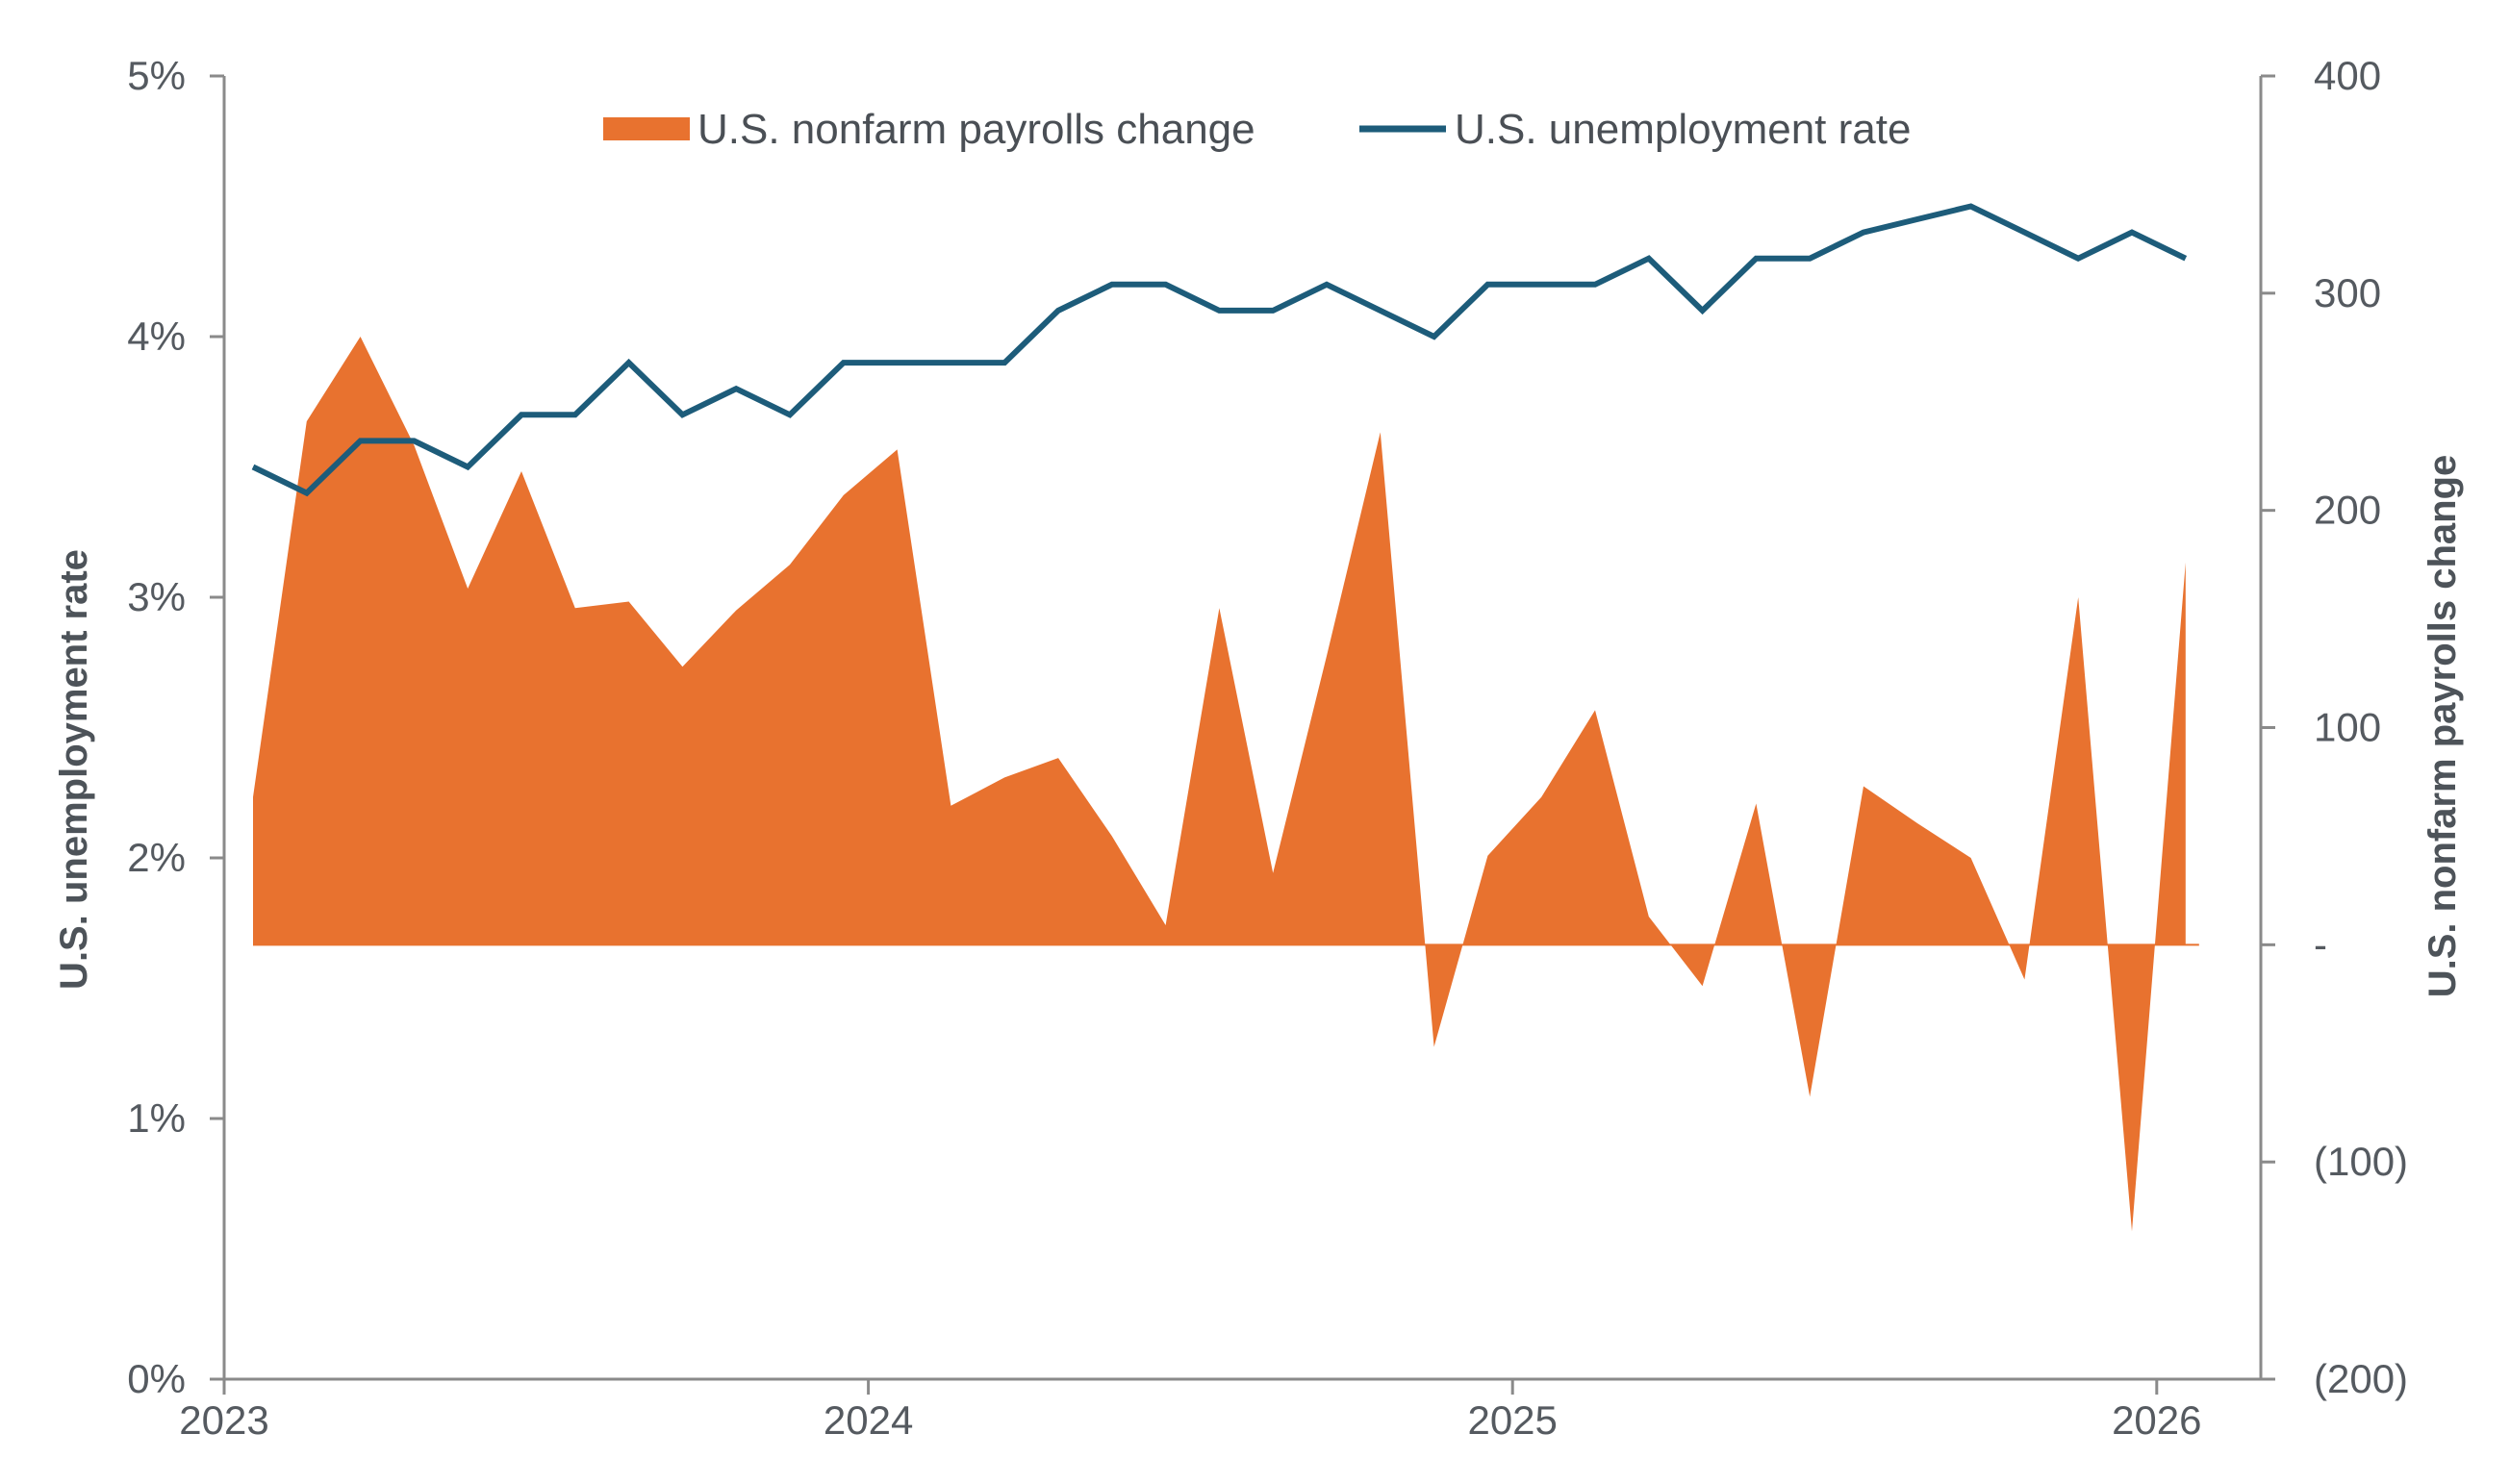 This screenshot has width=2510, height=1484. I want to click on y-right-tick-label: 400, so click(2347, 76).